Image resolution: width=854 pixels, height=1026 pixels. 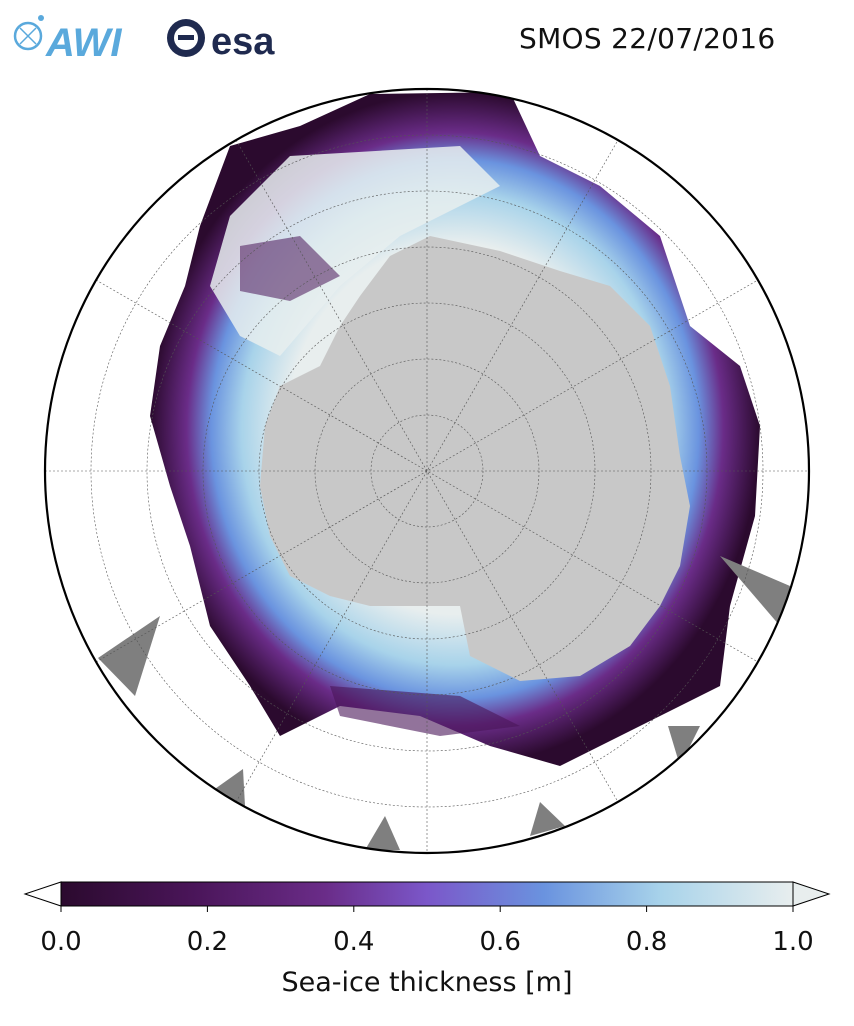 What do you see at coordinates (426, 982) in the screenshot?
I see `colorbar-label: Sea-ice thickness [m]` at bounding box center [426, 982].